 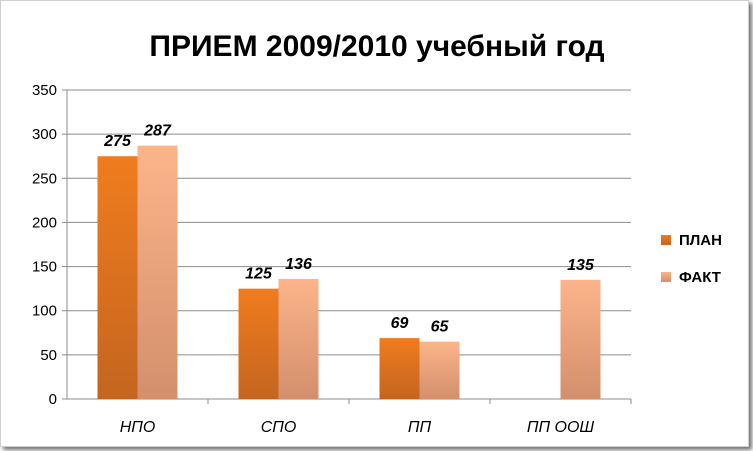 What do you see at coordinates (700, 240) in the screenshot?
I see `legend-label: ПЛАН` at bounding box center [700, 240].